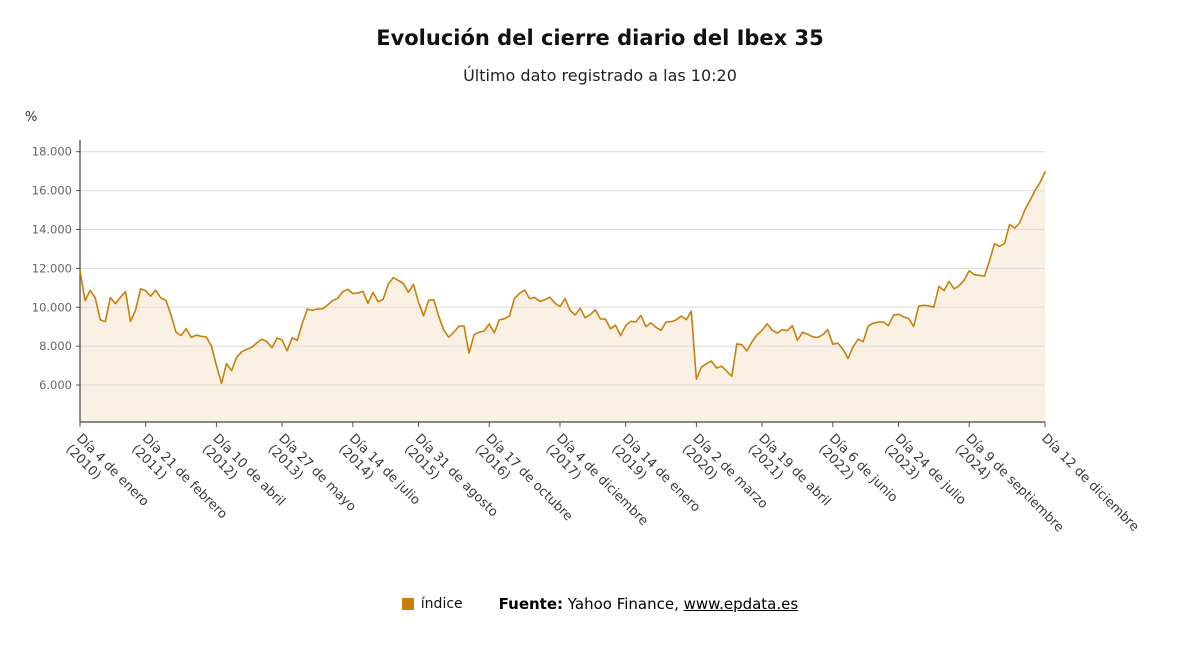  What do you see at coordinates (52, 191) in the screenshot?
I see `y-tick-label: 16.000` at bounding box center [52, 191].